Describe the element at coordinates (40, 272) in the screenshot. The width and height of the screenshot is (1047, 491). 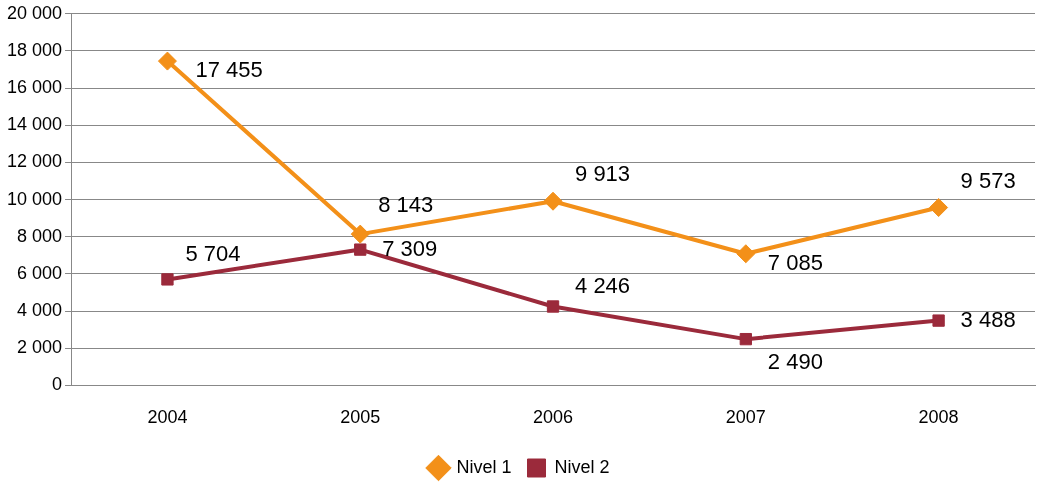
I see `y-tick-label: 6 000` at that location.